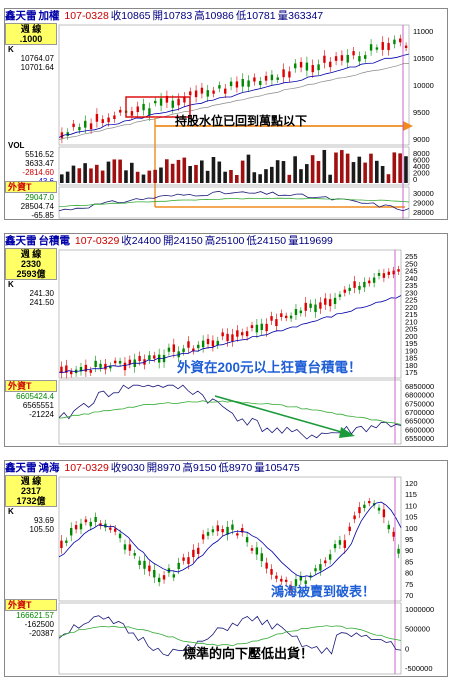 This screenshot has height=683, width=450. I want to click on period-sidebar: 週 線 .1000 K 10764.07 10701.64, so click(31, 47).